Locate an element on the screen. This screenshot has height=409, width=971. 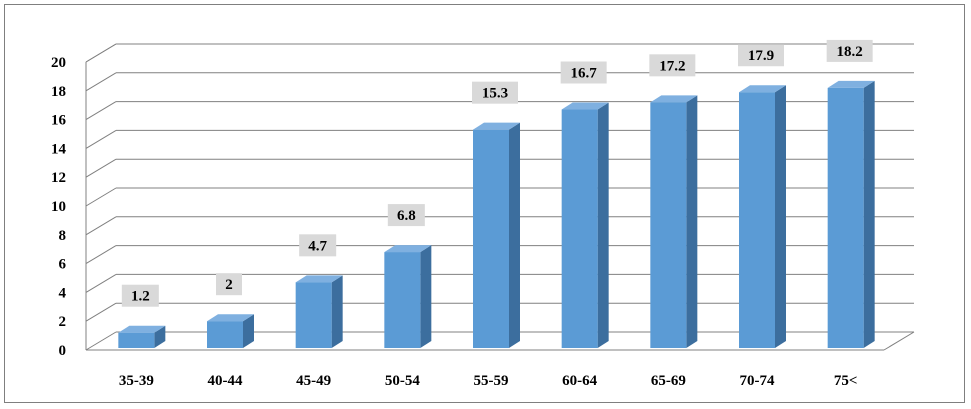
data-label: 18.2 is located at coordinates (850, 52).